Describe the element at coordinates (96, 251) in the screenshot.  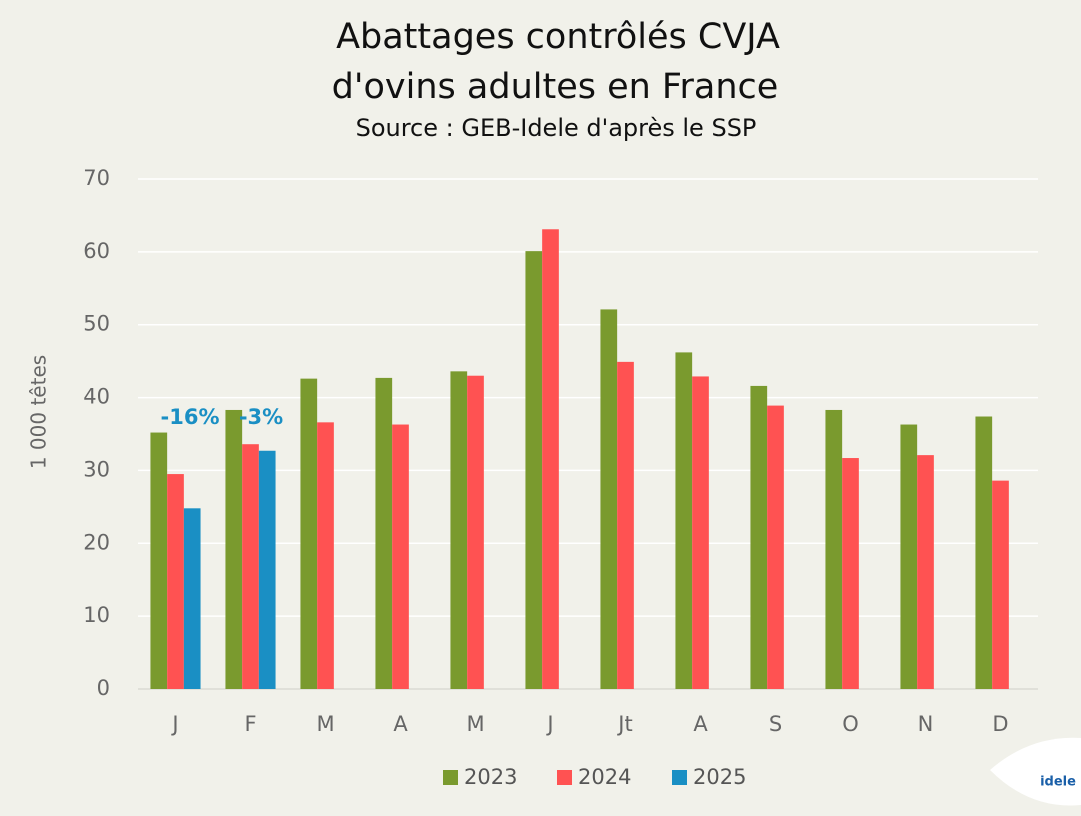
I see `y-tick-label: 60` at that location.